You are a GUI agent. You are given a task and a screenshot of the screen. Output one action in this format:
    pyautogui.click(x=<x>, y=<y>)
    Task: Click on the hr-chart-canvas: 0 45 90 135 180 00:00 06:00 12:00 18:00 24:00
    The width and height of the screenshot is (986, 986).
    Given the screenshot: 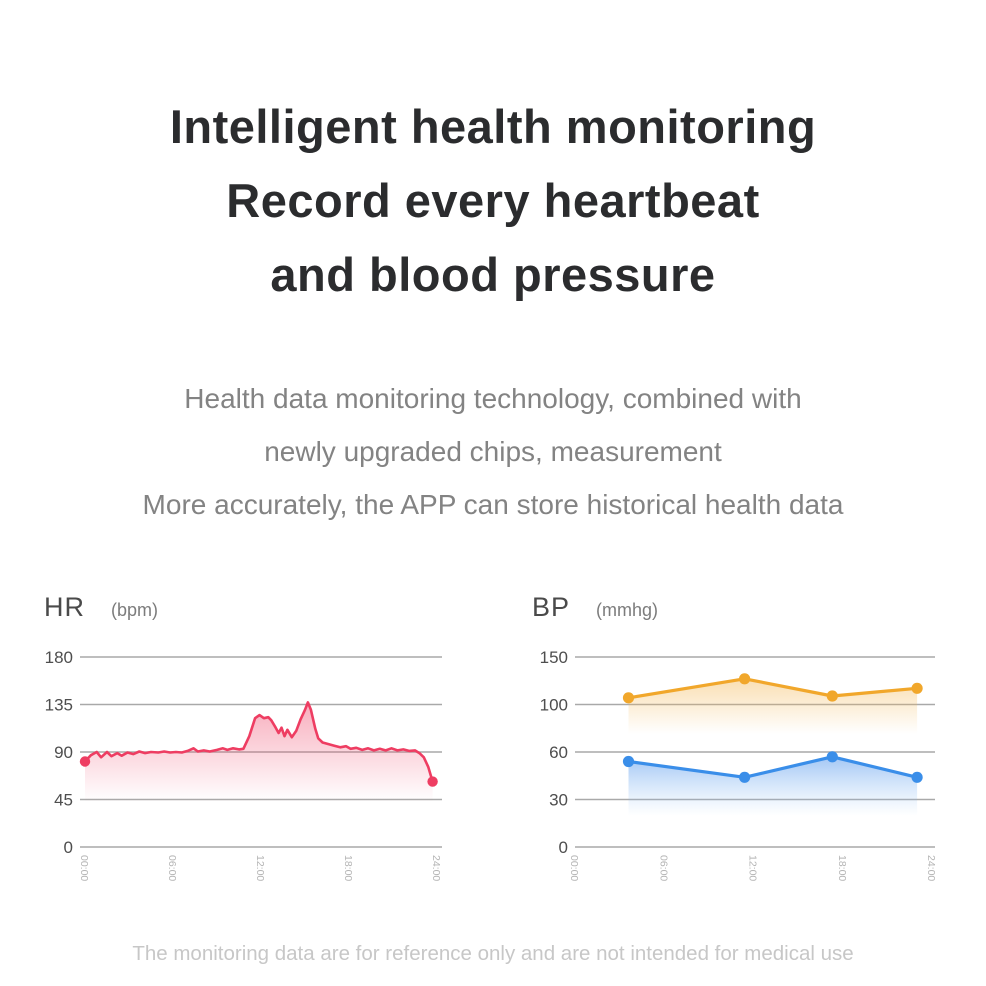 What is the action you would take?
    pyautogui.click(x=250, y=753)
    